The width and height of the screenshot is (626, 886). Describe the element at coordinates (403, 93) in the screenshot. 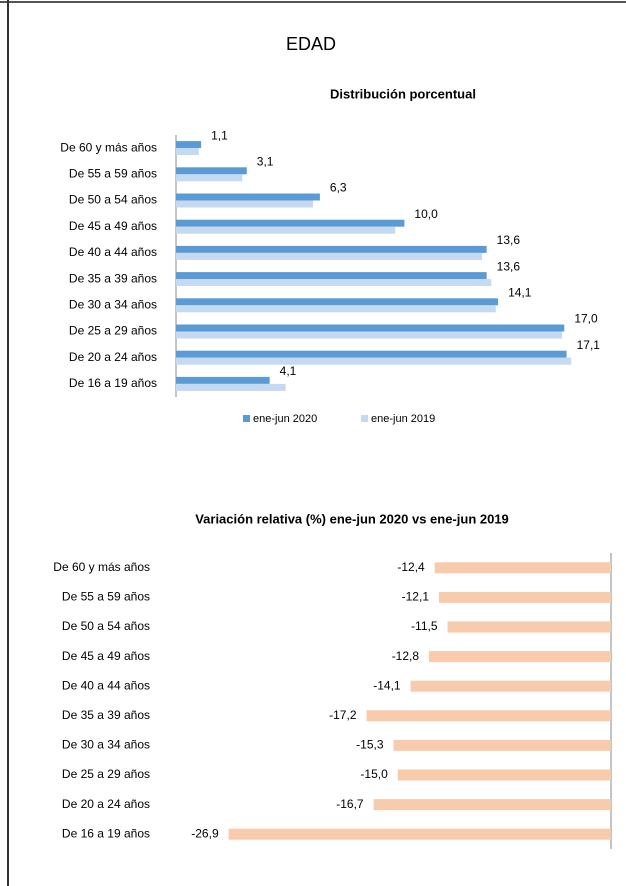

I see `chart-title: Distribución porcentual` at that location.